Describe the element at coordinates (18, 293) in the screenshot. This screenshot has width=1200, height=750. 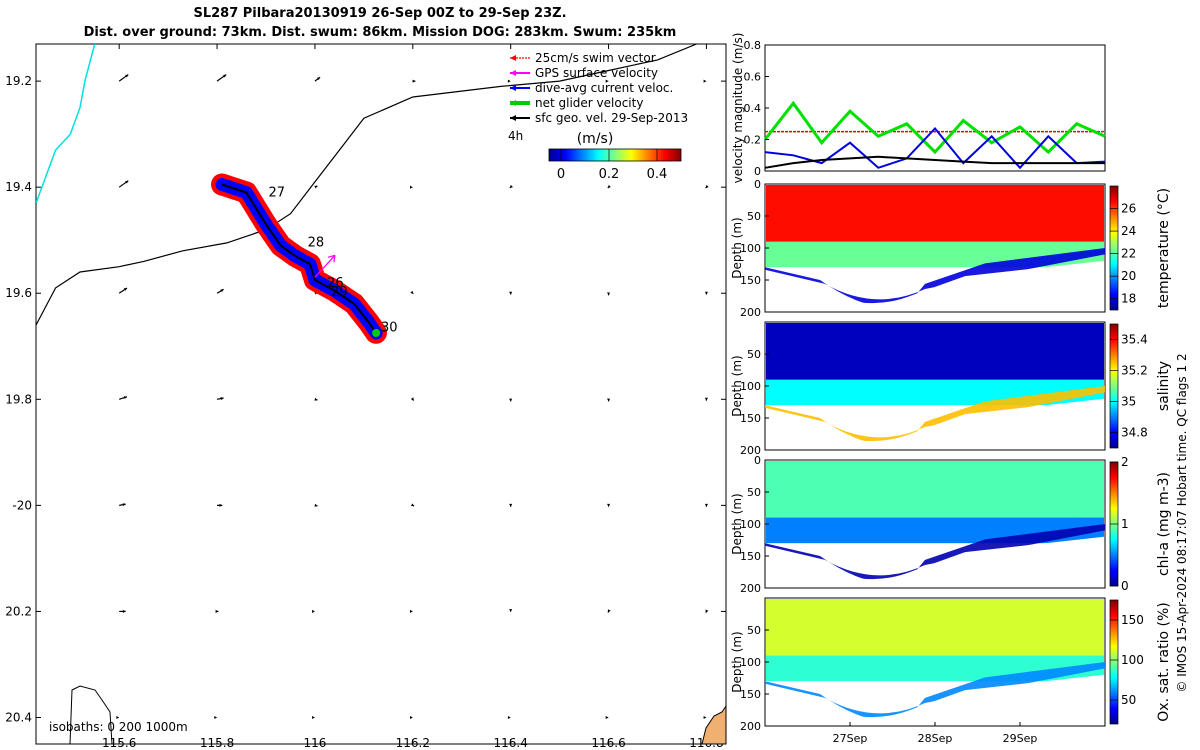
I see `map-y-tick-label: 19.6` at that location.